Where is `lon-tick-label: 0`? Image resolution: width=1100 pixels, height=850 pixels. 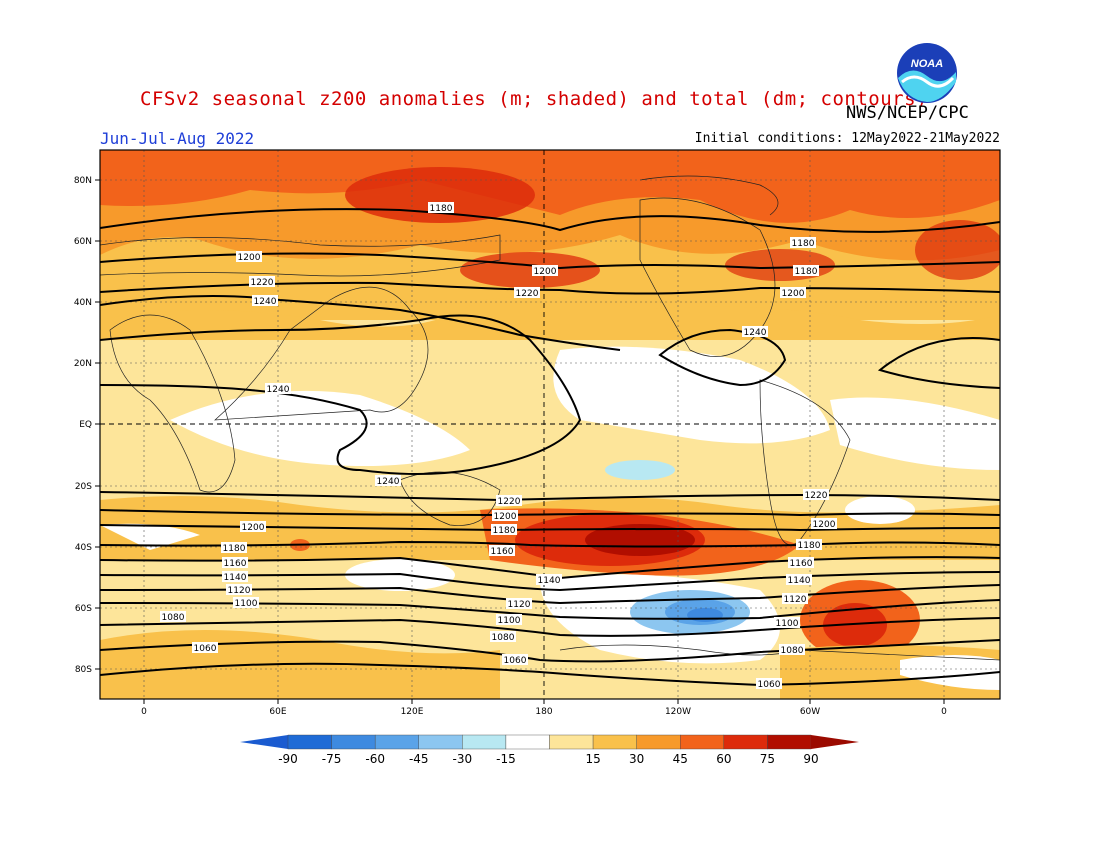 lon-tick-label: 0 is located at coordinates (144, 712).